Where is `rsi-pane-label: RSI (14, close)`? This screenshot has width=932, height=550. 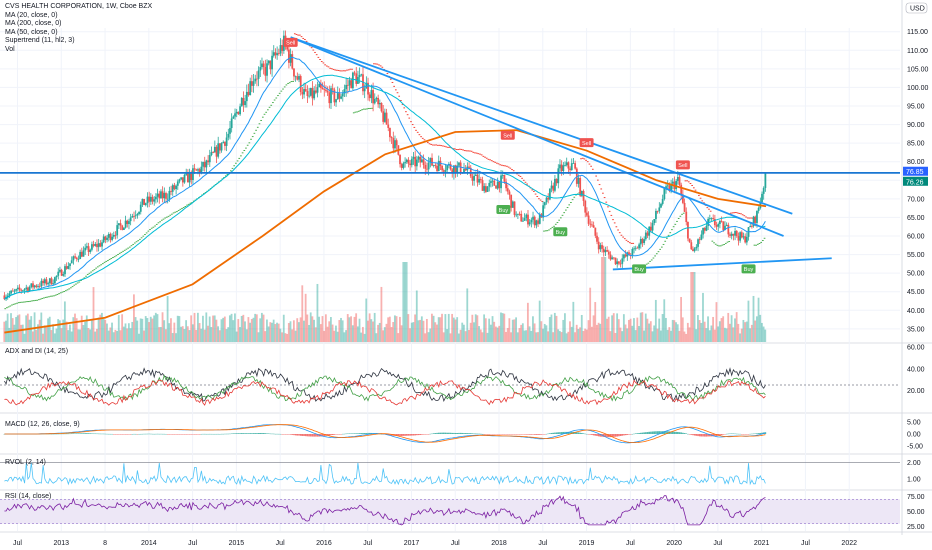
rsi-pane-label: RSI (14, close) is located at coordinates (28, 496).